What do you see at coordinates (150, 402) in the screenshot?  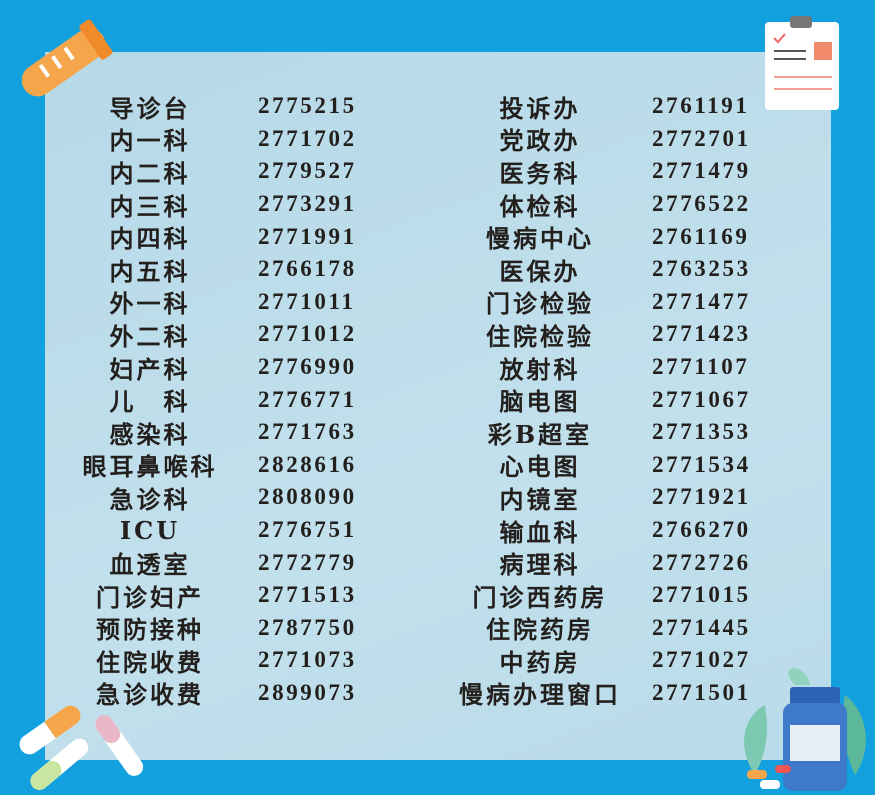 I see `department-name: 儿 科` at bounding box center [150, 402].